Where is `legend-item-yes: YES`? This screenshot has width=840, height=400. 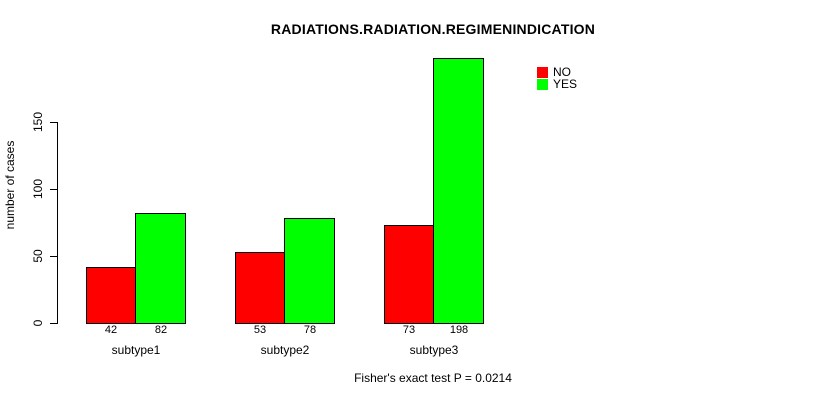
legend-item-yes: YES is located at coordinates (557, 84).